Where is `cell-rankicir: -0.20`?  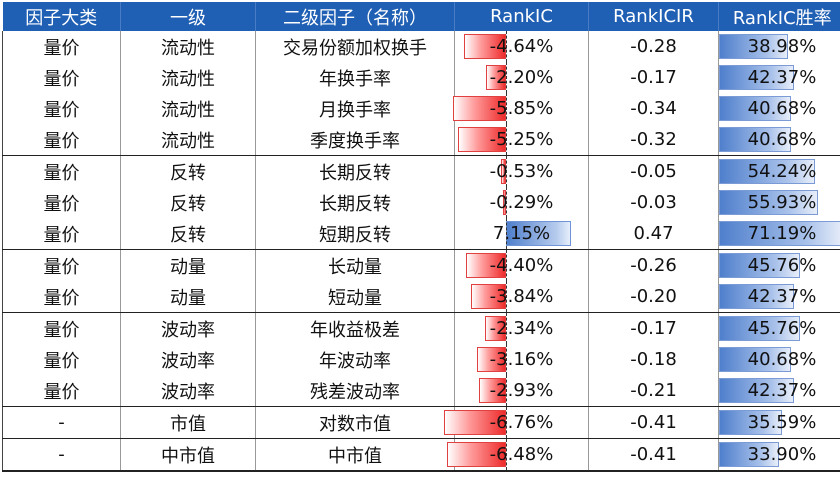
cell-rankicir: -0.20 is located at coordinates (654, 297).